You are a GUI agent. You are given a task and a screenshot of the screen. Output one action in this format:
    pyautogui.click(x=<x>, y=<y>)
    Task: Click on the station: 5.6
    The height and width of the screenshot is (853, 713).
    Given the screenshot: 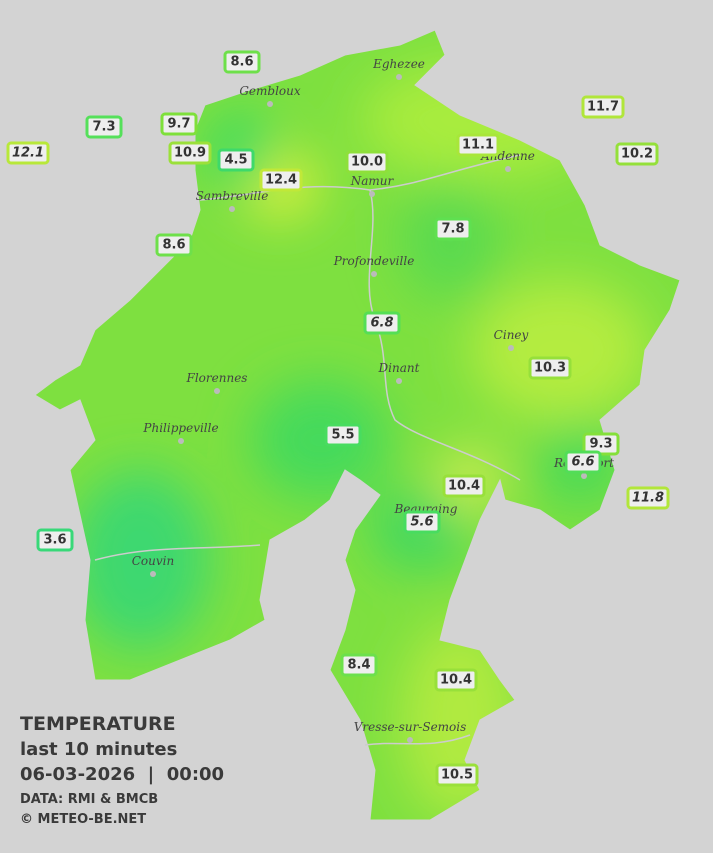 What is the action you would take?
    pyautogui.click(x=422, y=522)
    